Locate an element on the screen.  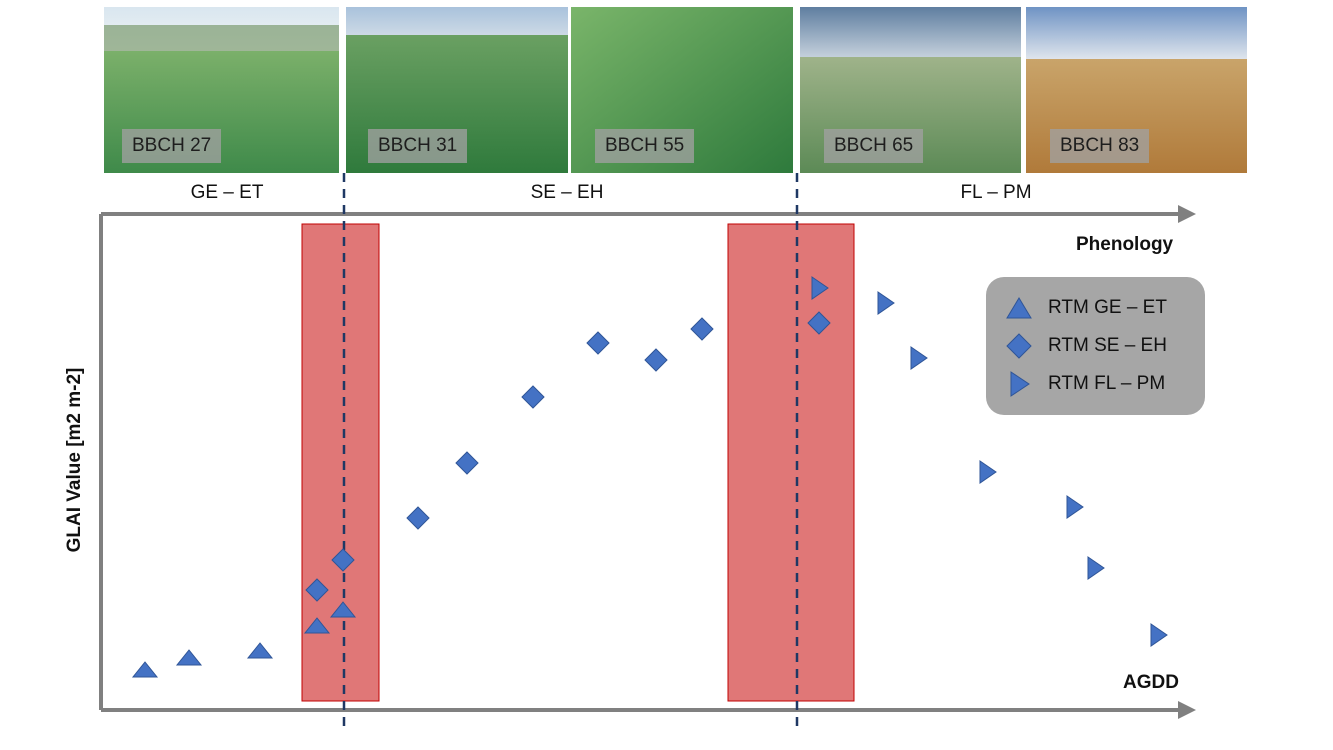
phenology-axis-label: Phenology is located at coordinates (1125, 244).